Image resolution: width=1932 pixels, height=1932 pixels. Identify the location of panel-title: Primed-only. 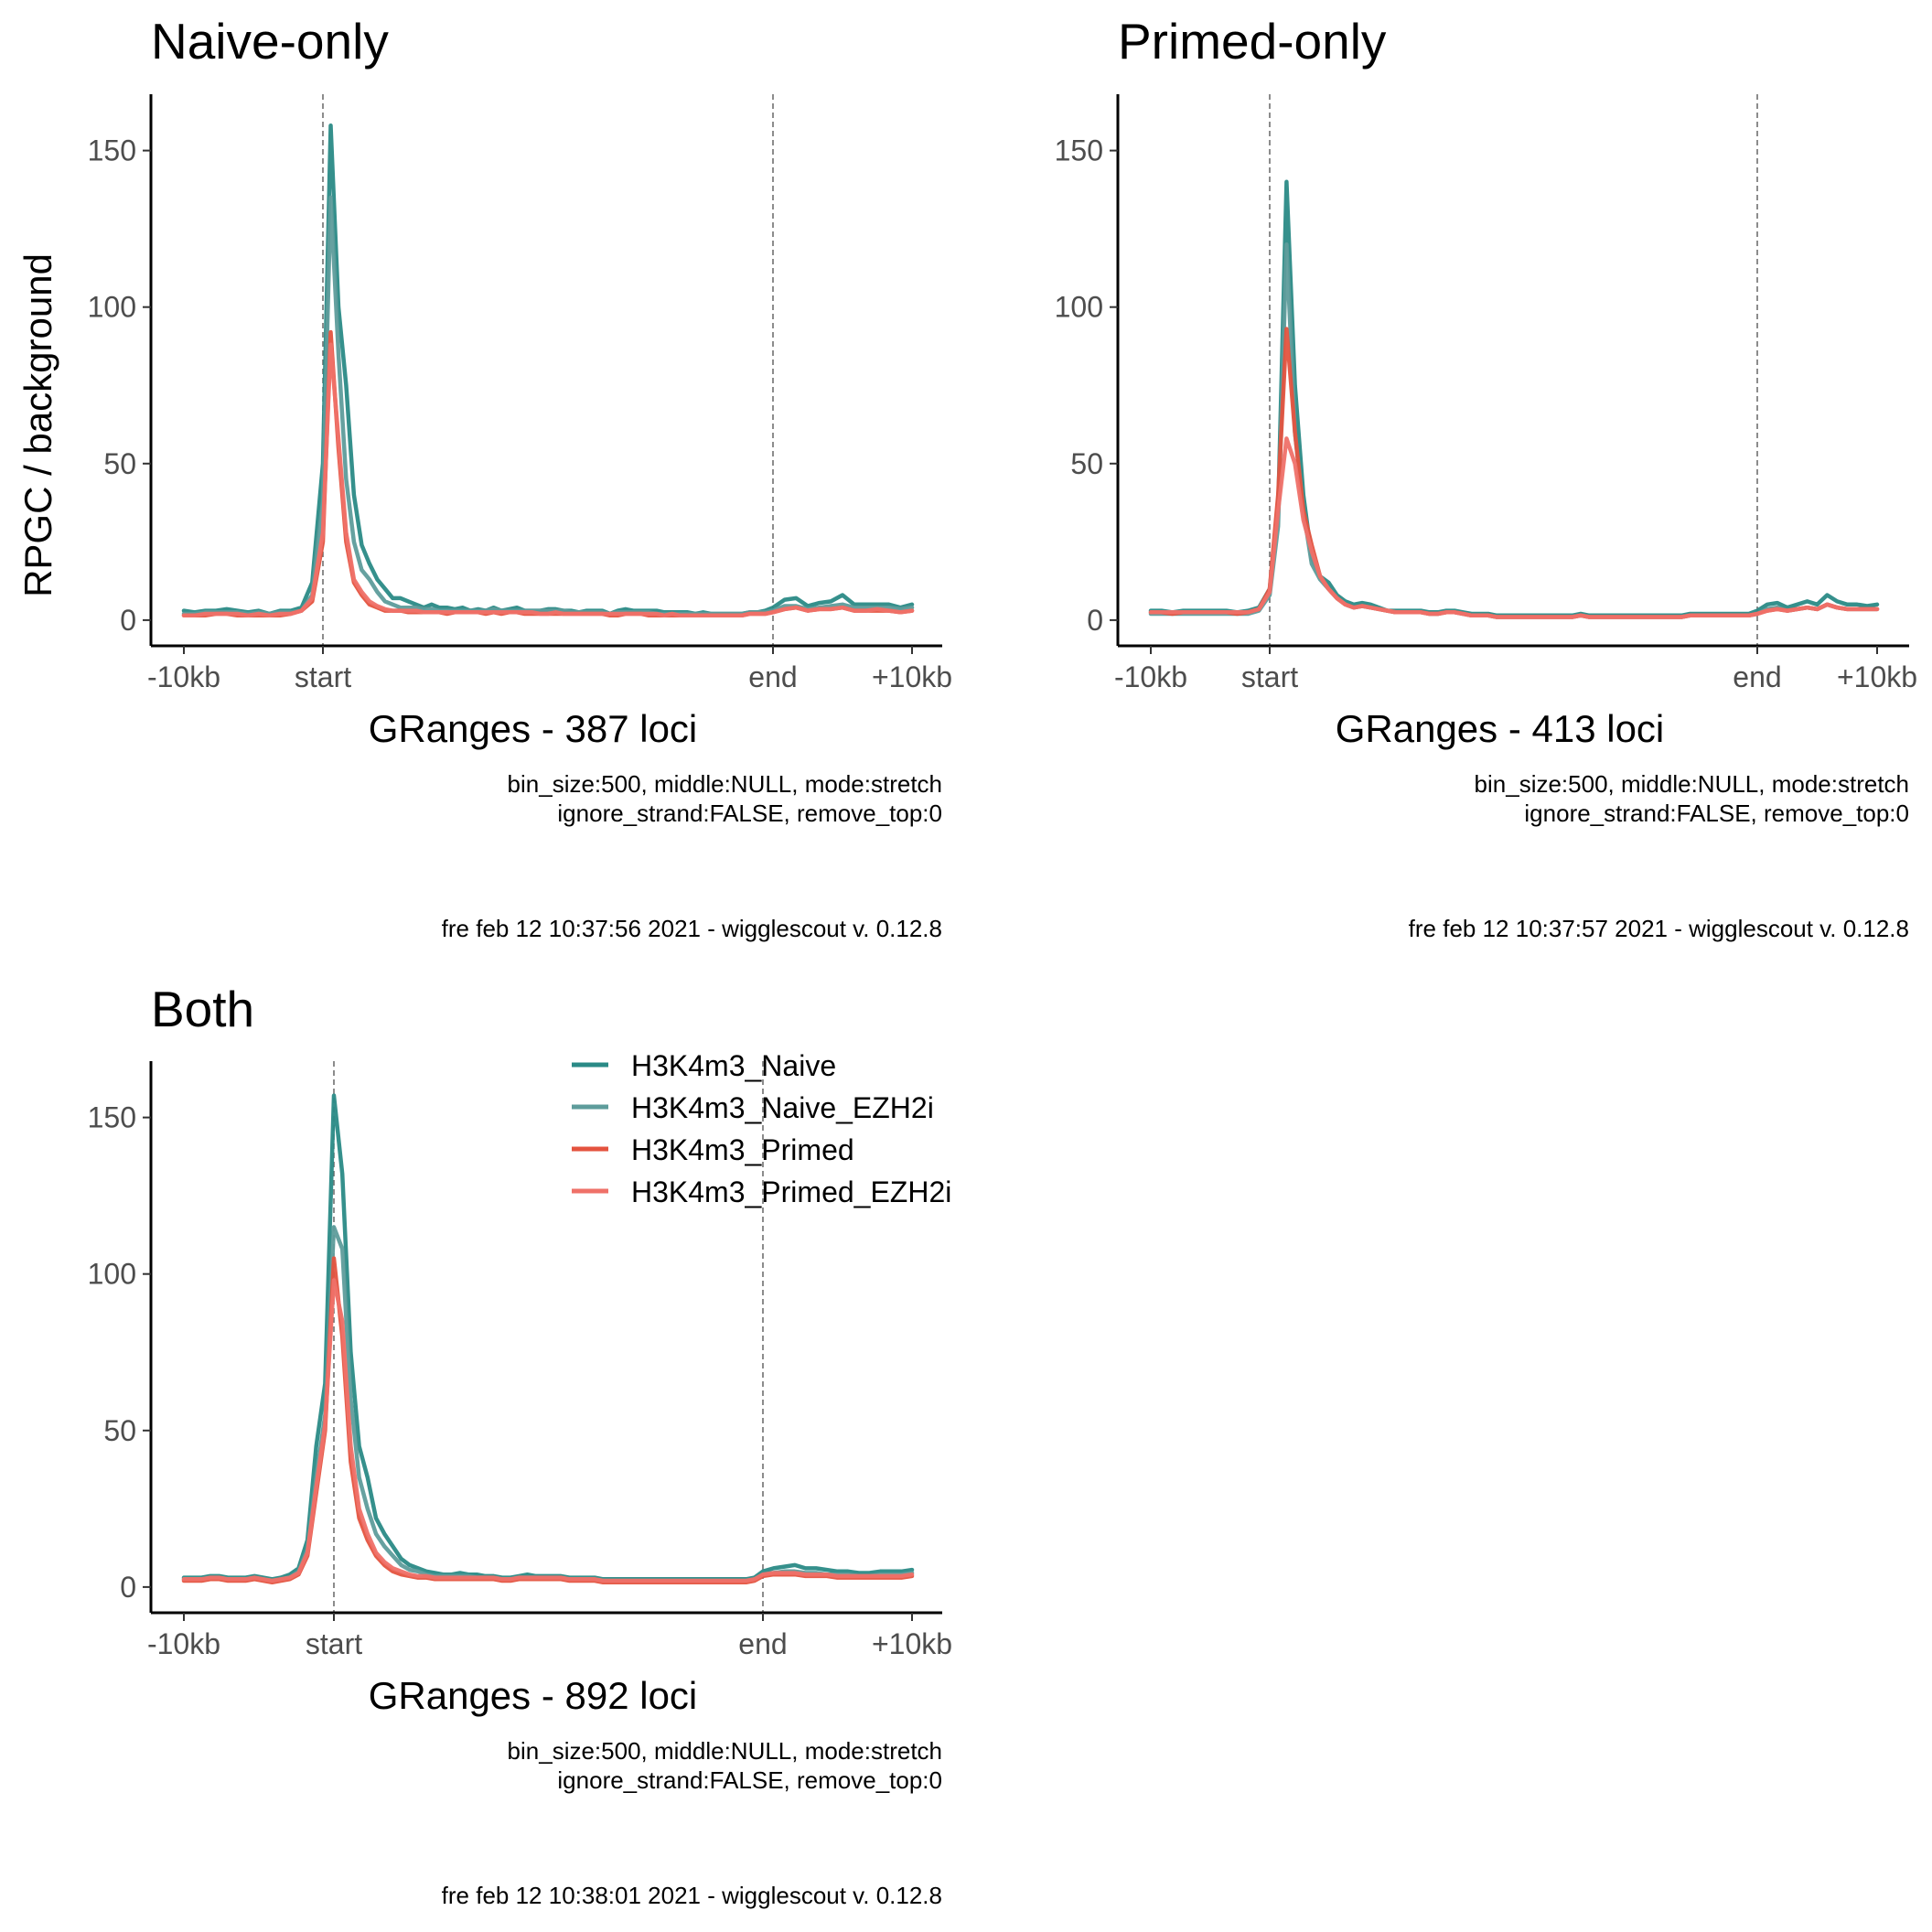
(1253, 41).